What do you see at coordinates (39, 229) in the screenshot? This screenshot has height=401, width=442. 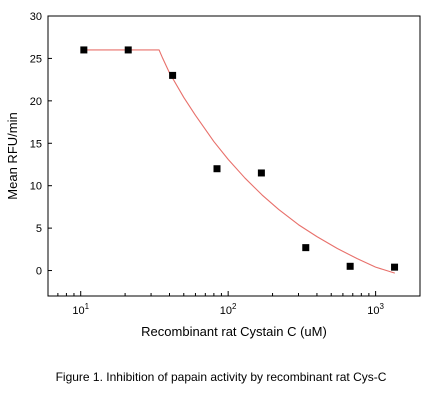 I see `y-tick-label: 5` at bounding box center [39, 229].